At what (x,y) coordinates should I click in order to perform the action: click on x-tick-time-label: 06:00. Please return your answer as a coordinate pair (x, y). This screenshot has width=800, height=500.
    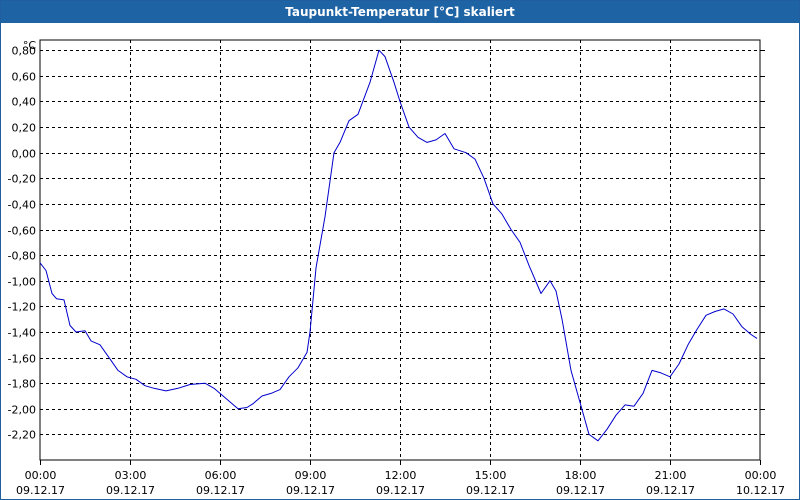
    Looking at the image, I should click on (221, 475).